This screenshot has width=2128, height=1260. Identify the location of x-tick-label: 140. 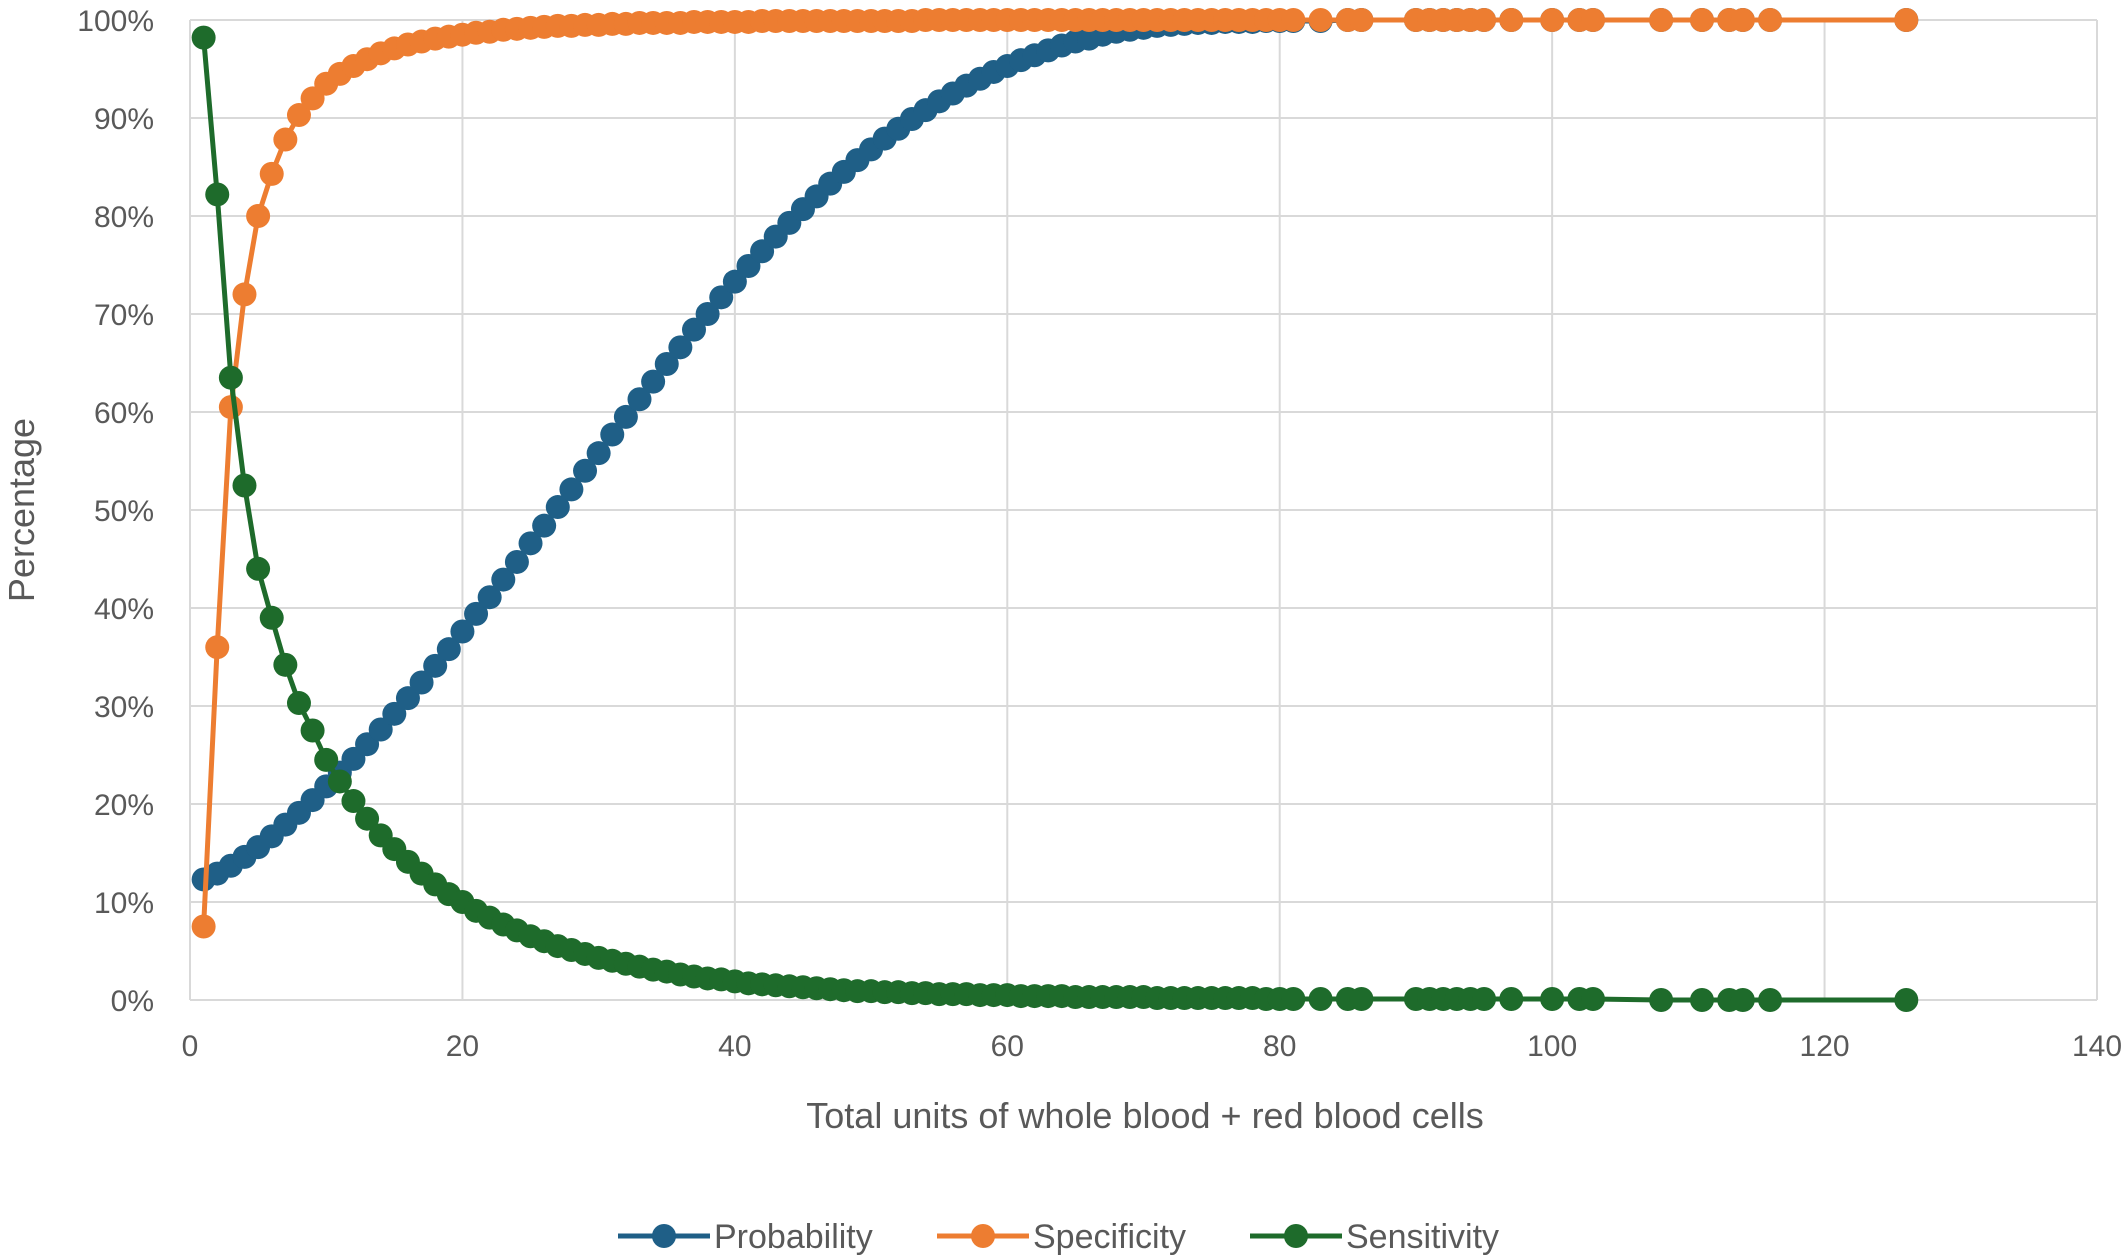
(2097, 1046).